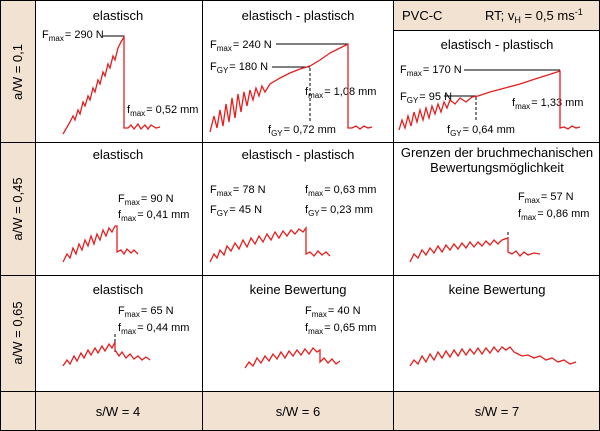 Image resolution: width=600 pixels, height=431 pixels. I want to click on cell-r2c1-fmax-disp: fmax= 0,41 mm, so click(153, 216).